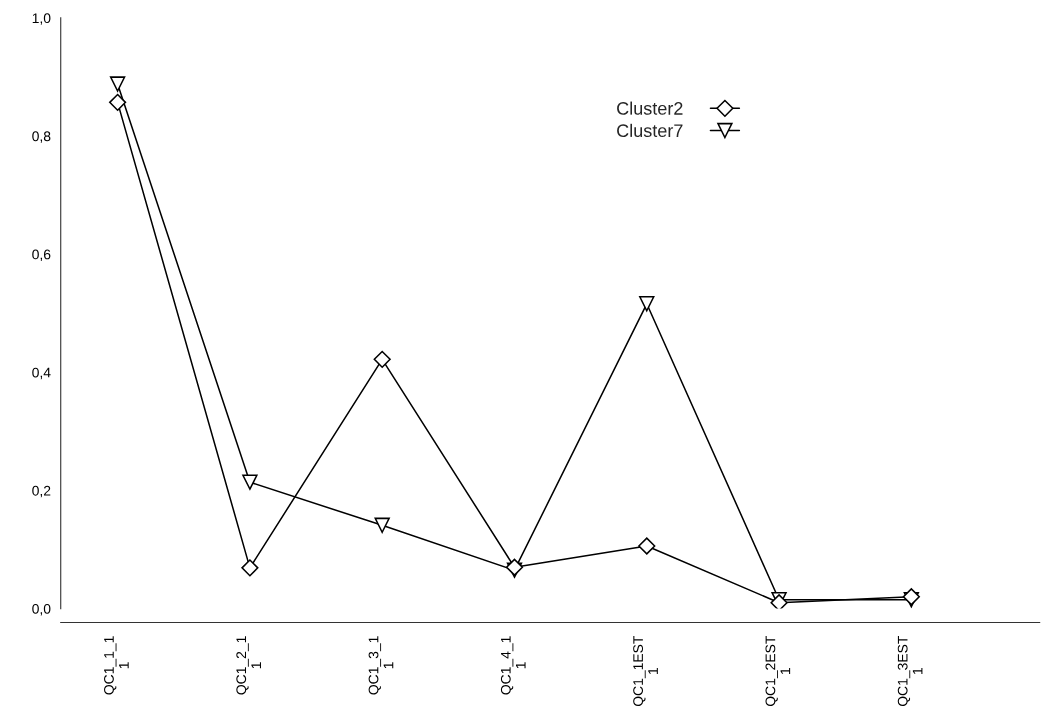  What do you see at coordinates (645, 671) in the screenshot?
I see `x-tick-label: QC1_1EST 1` at bounding box center [645, 671].